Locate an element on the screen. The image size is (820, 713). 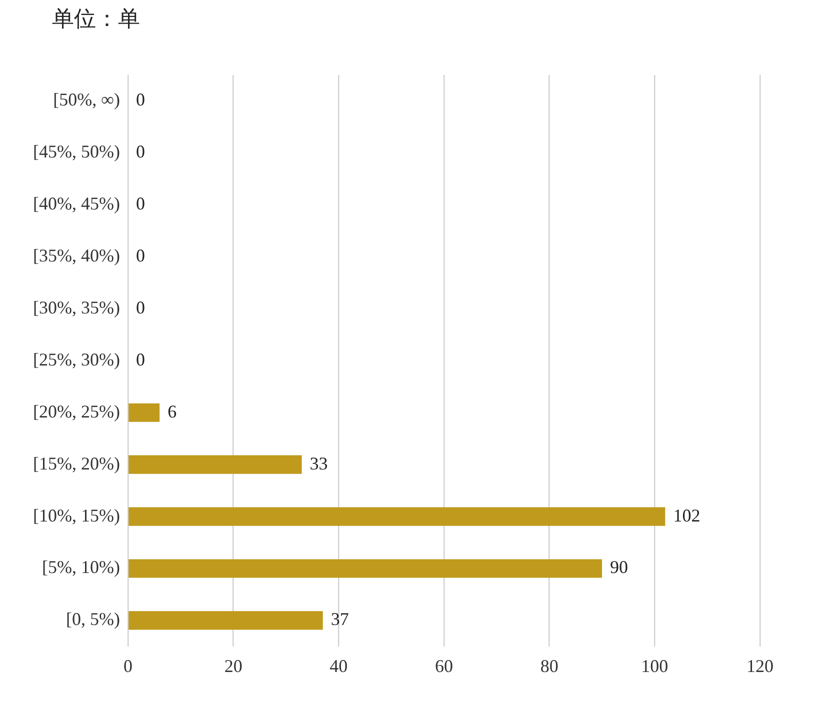
y-tick-label: [20%, 25%) is located at coordinates (76, 411).